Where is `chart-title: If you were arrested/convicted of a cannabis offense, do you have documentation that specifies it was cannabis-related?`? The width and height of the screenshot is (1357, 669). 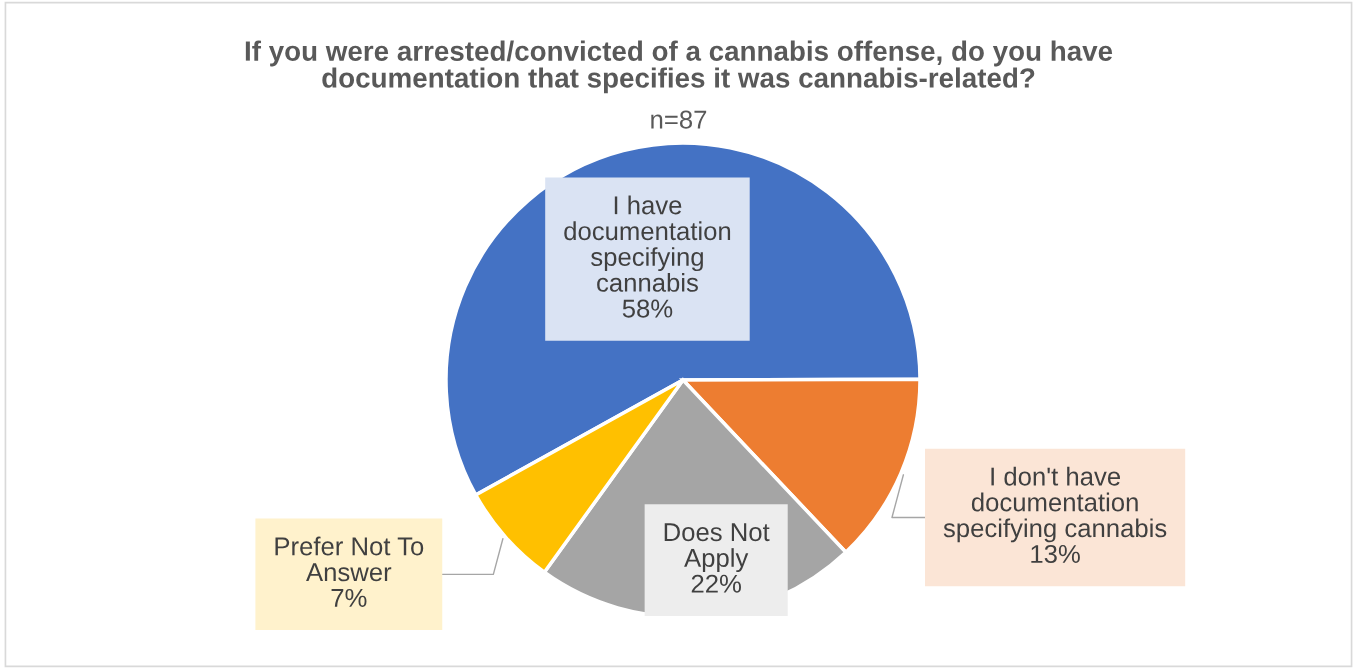
chart-title: If you were arrested/convicted of a cannabis offense, do you have documentation that specifies it was cannabis-related? is located at coordinates (679, 67).